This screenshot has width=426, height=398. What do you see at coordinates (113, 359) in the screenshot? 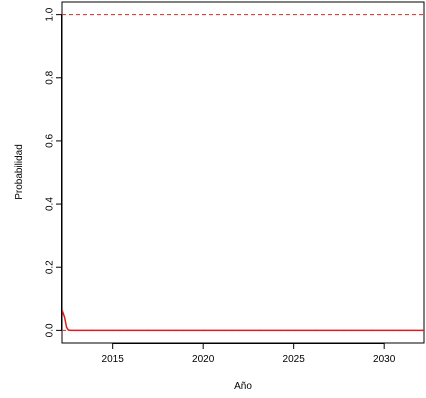
I see `x-tick-label: 2015` at bounding box center [113, 359].